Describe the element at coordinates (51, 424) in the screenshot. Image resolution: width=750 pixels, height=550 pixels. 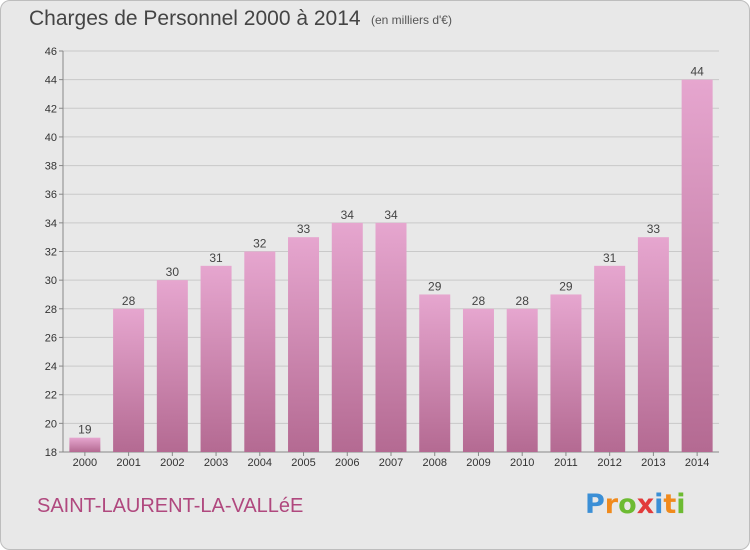
I see `y-tick-label: 20` at that location.